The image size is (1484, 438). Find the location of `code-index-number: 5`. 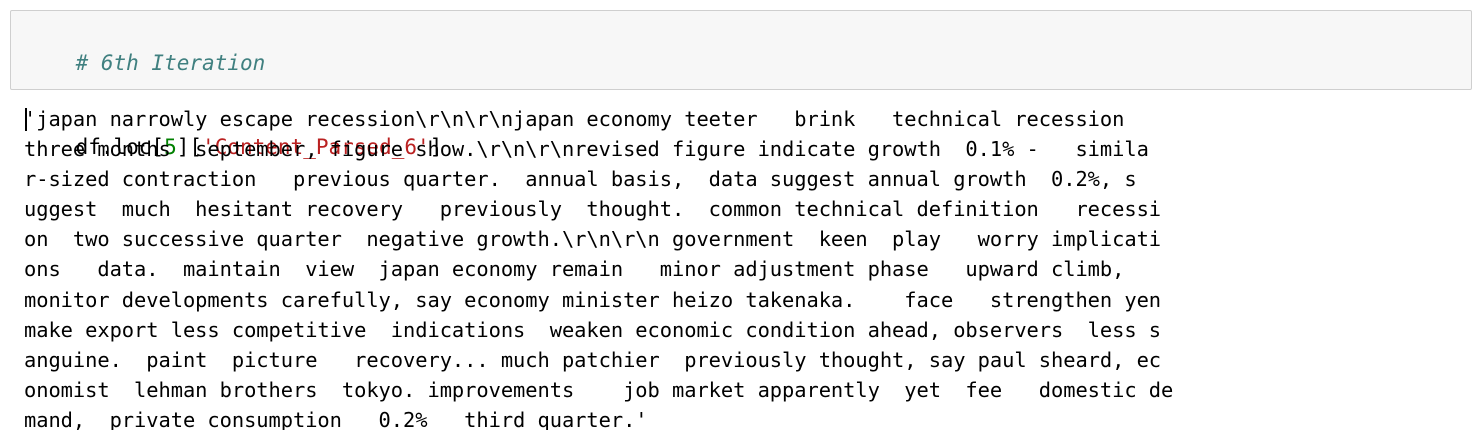

code-index-number: 5 is located at coordinates (170, 147).